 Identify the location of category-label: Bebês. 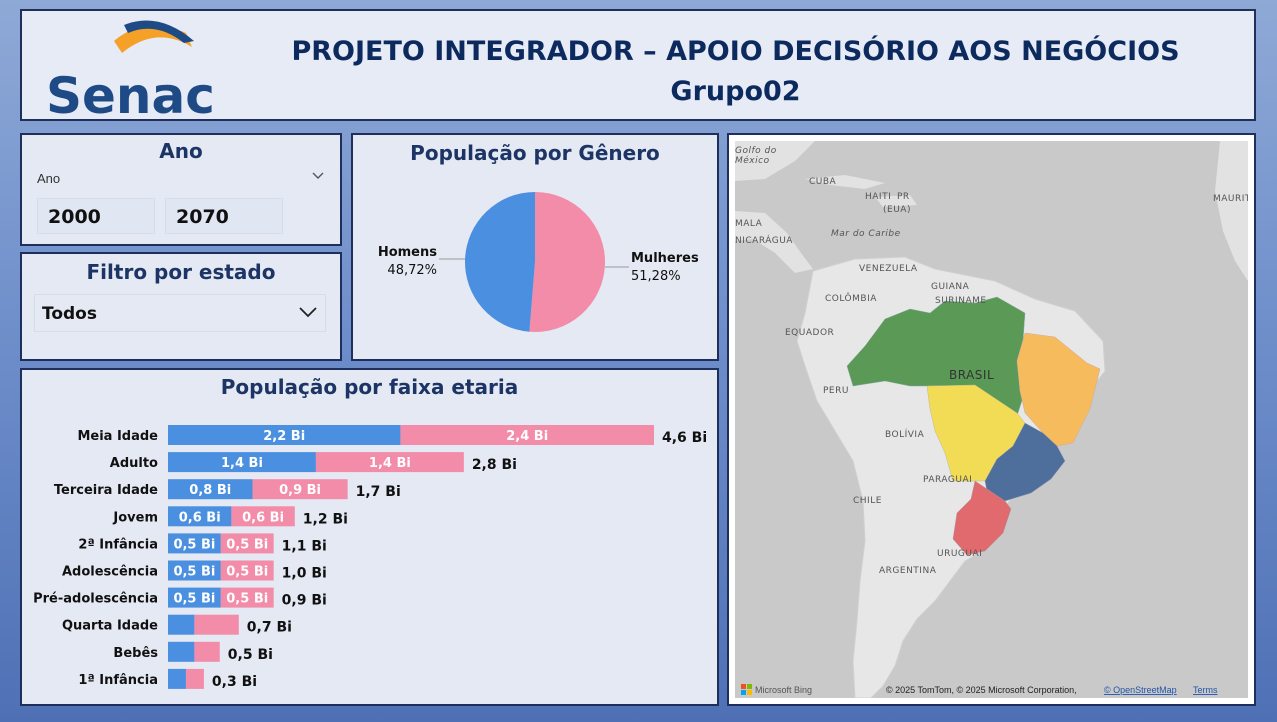
(135, 653).